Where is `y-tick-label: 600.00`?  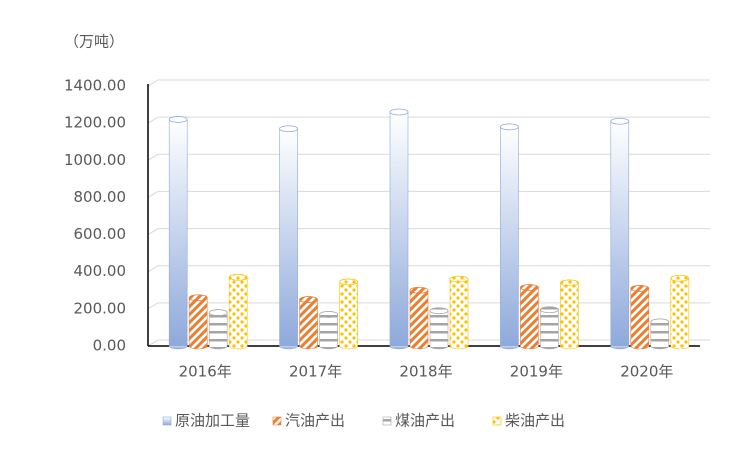 y-tick-label: 600.00 is located at coordinates (100, 234).